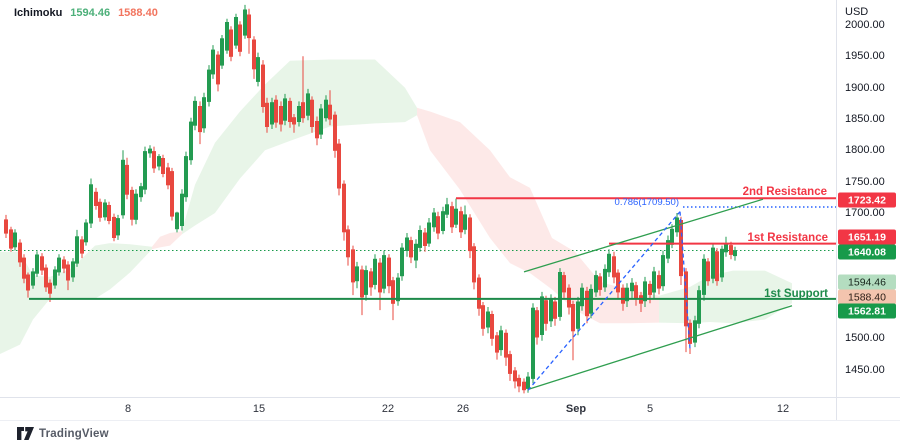  I want to click on first-support-label: 1st Support, so click(796, 294).